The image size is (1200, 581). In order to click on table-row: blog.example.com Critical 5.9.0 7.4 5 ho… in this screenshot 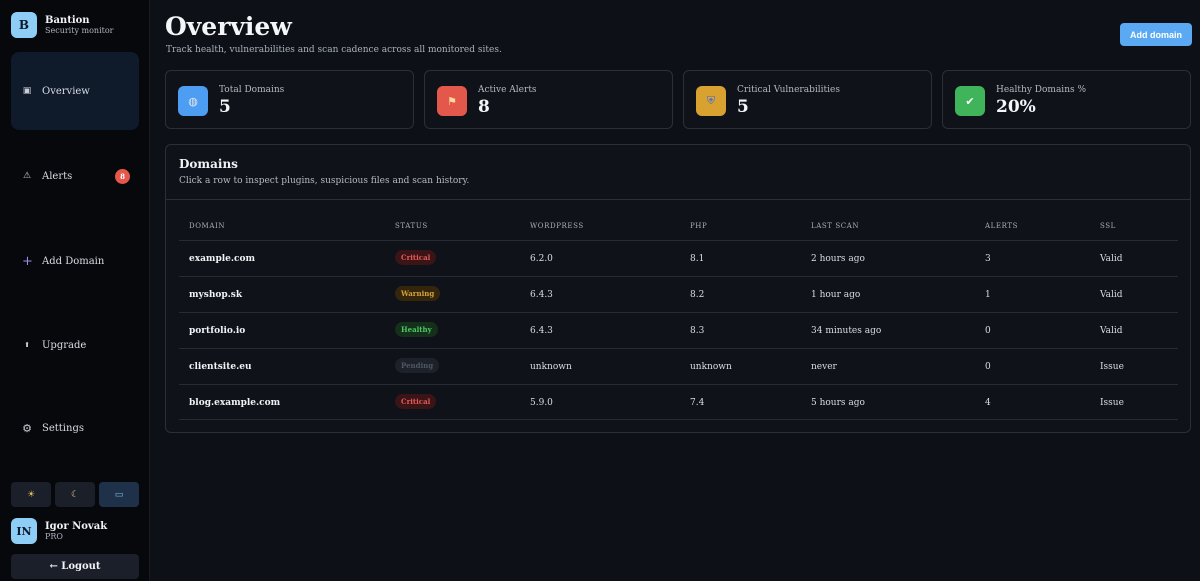, I will do `click(678, 402)`.